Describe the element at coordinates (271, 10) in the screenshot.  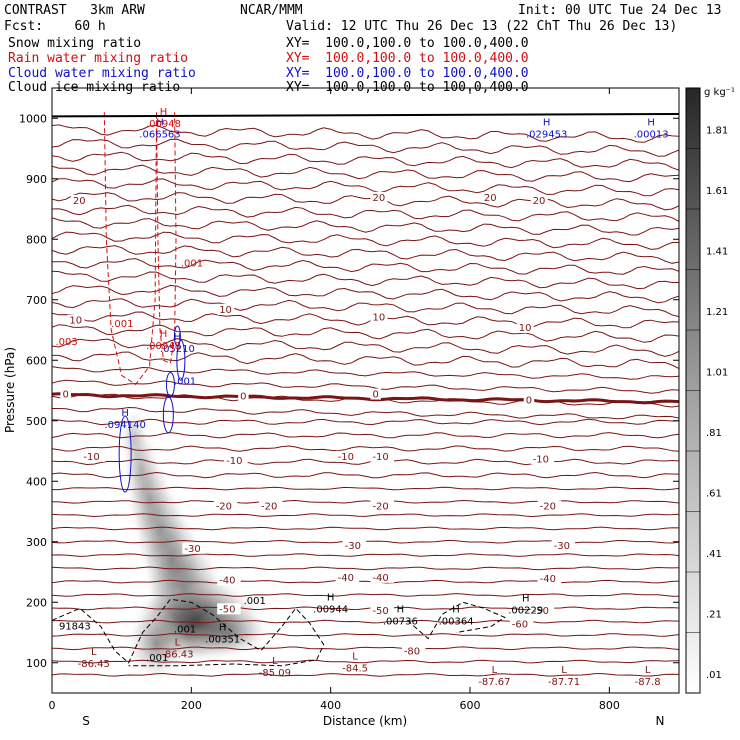
I see `organization: NCAR/MMM` at that location.